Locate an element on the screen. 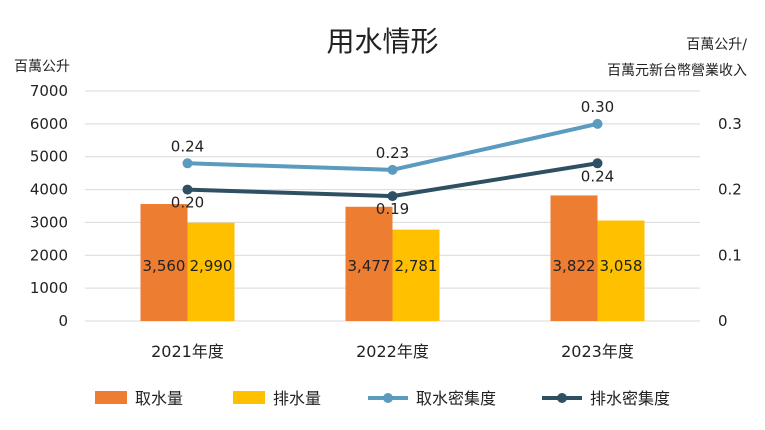  x-axis-ticks: 2021年度 2022年度 2023年度 is located at coordinates (392, 351).